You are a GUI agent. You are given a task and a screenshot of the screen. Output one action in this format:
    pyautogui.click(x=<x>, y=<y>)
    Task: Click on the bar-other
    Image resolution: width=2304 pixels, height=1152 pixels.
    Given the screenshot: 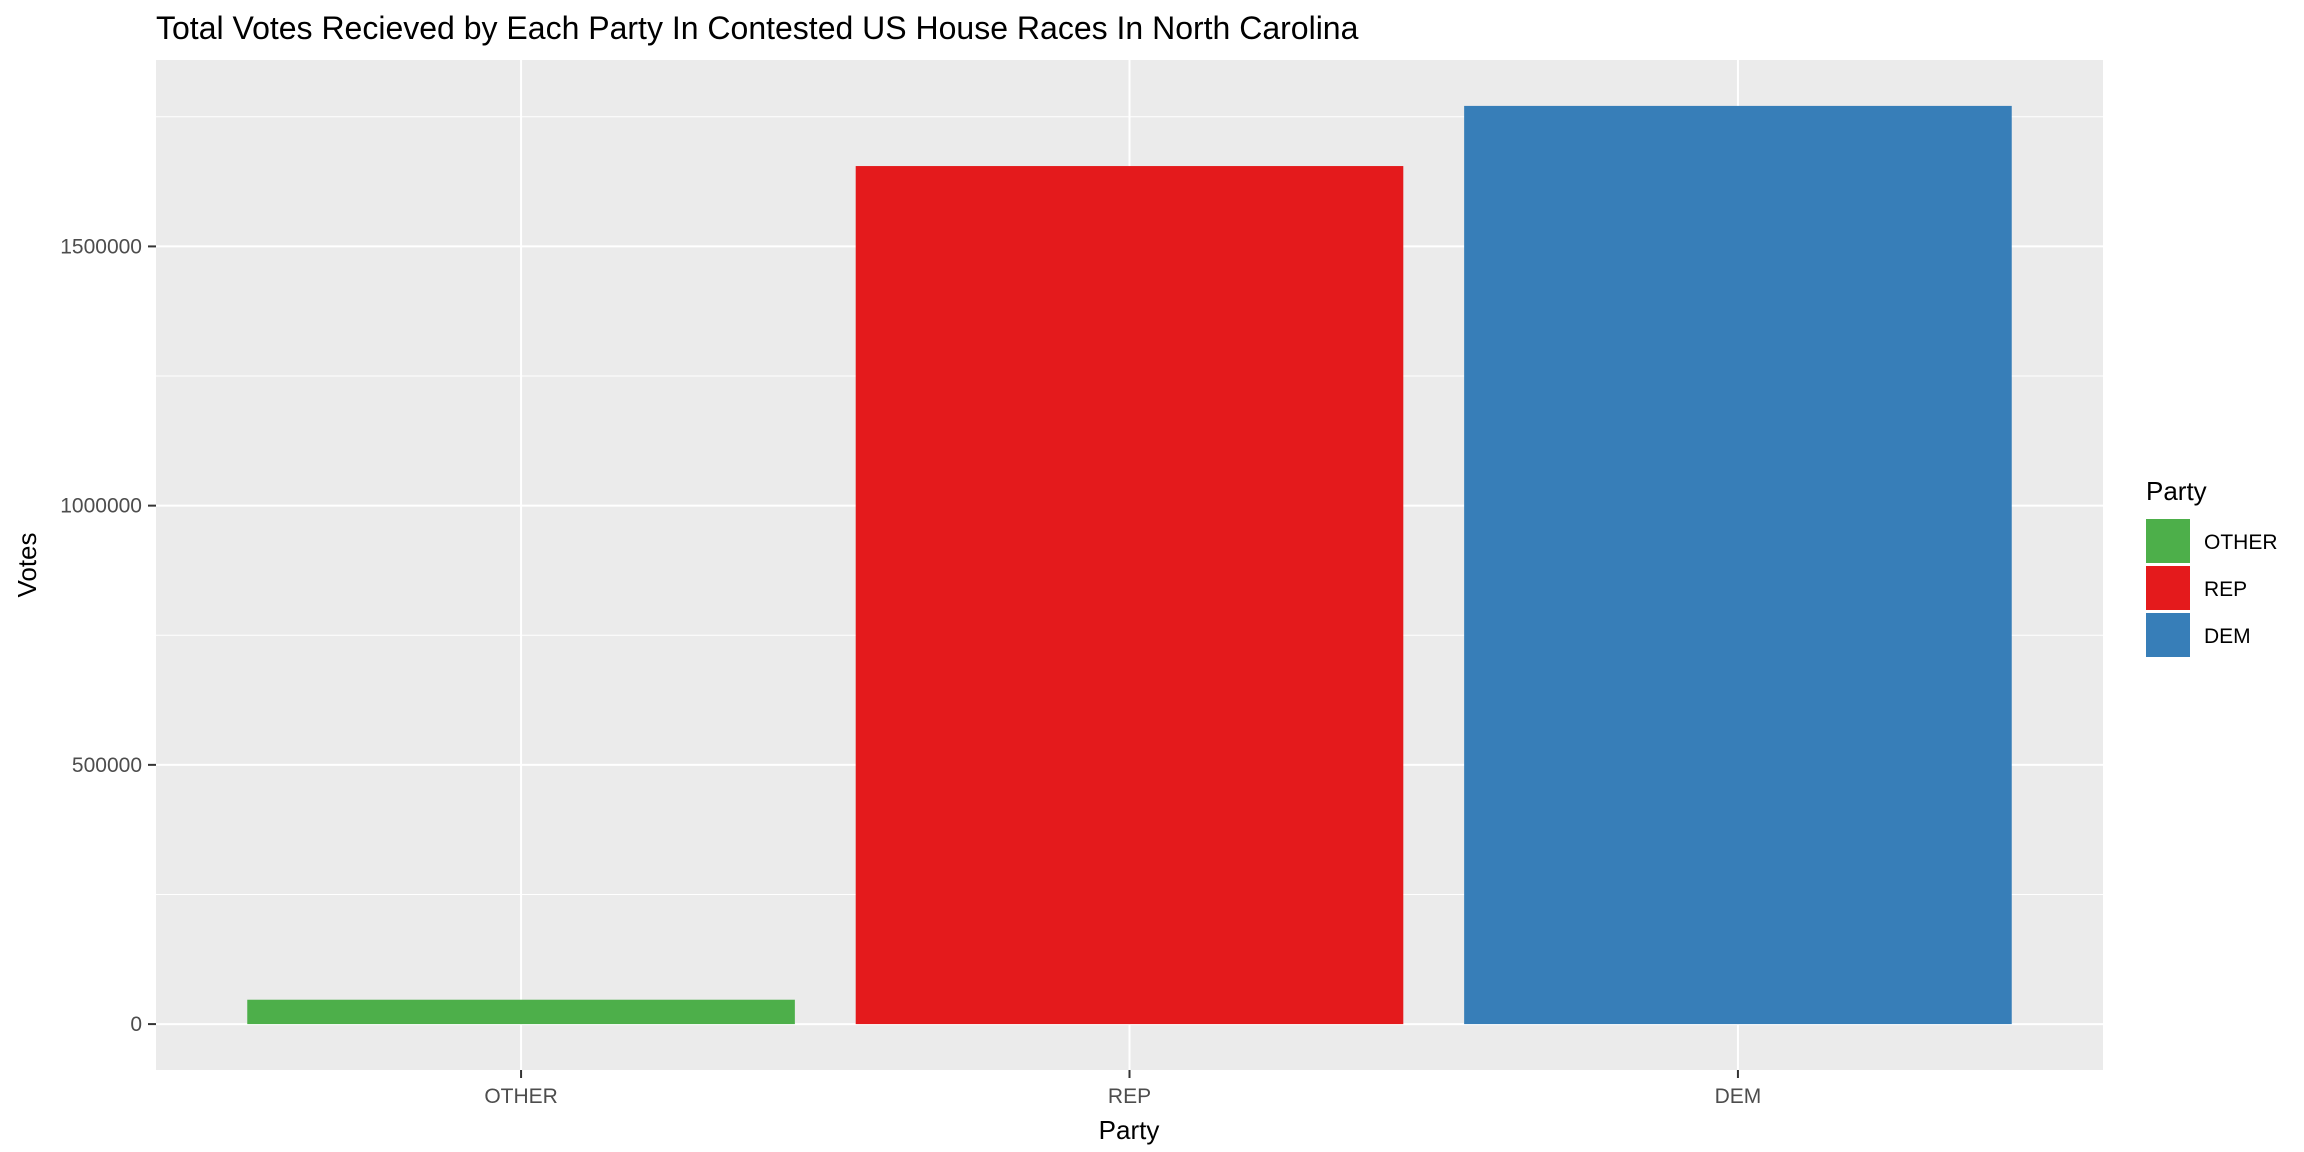 What is the action you would take?
    pyautogui.click(x=521, y=1012)
    